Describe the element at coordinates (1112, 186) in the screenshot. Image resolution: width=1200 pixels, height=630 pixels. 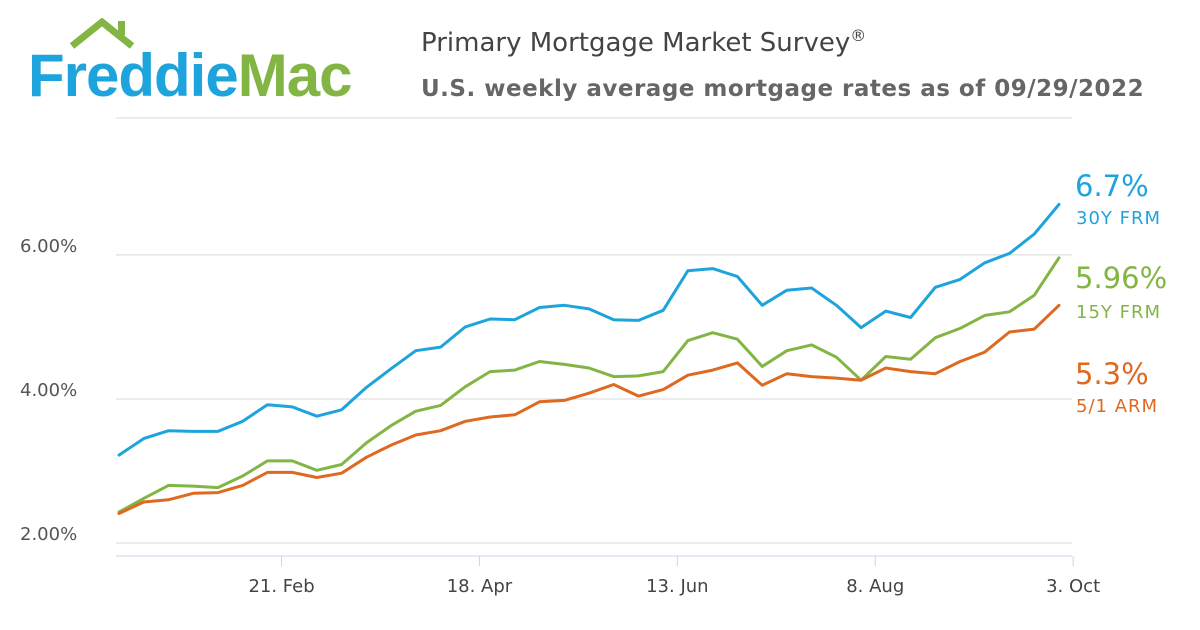
I see `end-value-label: 6.7%` at that location.